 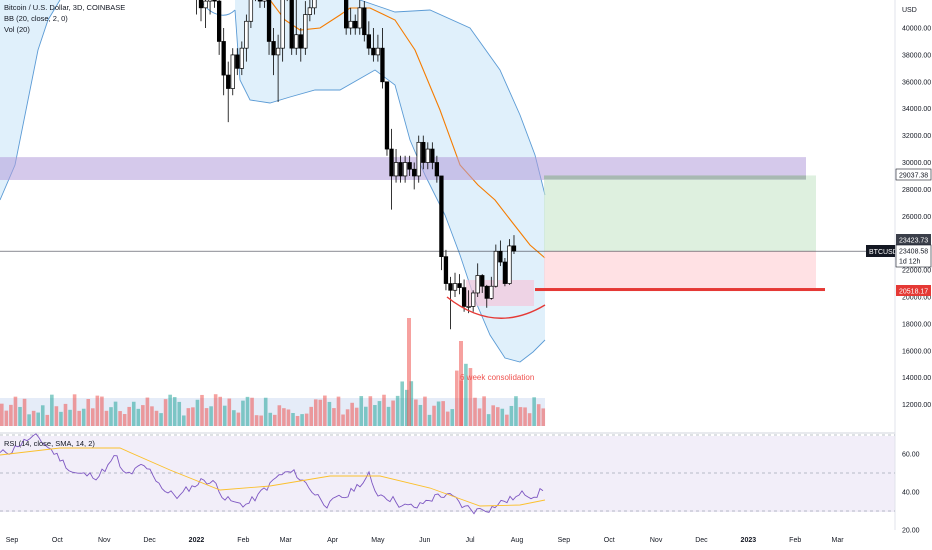 I want to click on time-tick-label: Oct, so click(x=57, y=540).